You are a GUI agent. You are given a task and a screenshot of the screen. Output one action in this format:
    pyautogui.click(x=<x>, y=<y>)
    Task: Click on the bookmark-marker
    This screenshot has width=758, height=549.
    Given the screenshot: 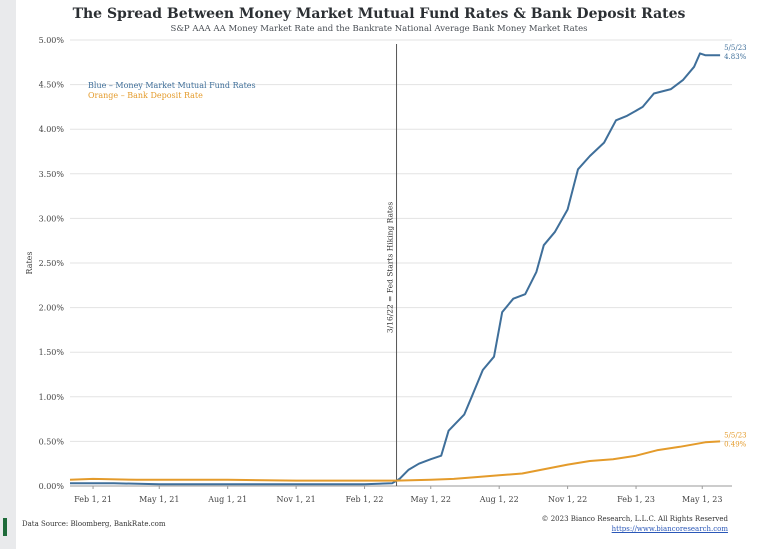 What is the action you would take?
    pyautogui.click(x=5, y=527)
    